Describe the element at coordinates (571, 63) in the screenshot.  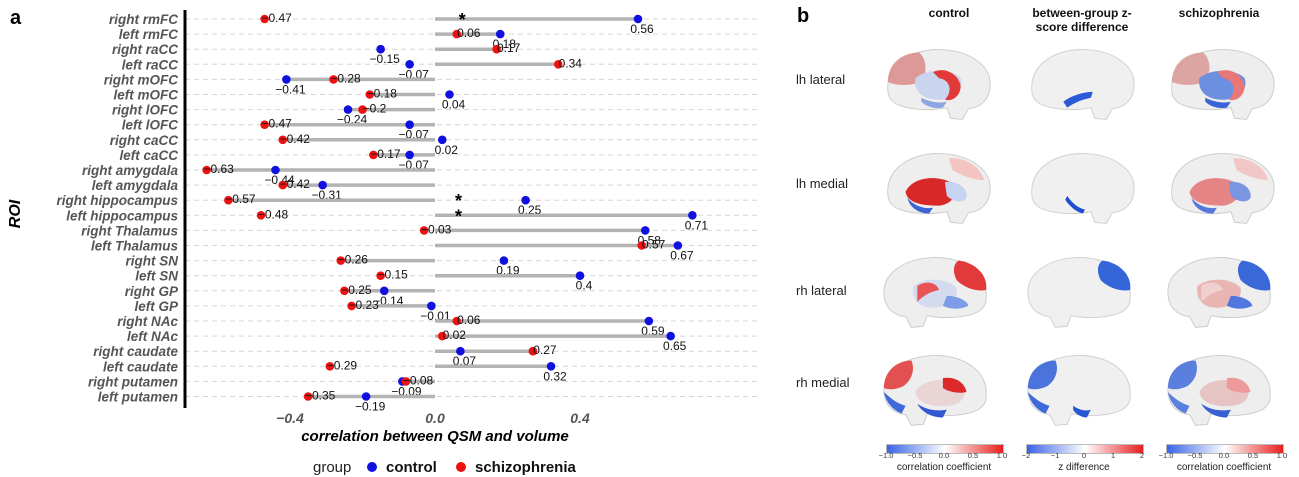
I see `schizophrenia-value-label: 0.34` at that location.